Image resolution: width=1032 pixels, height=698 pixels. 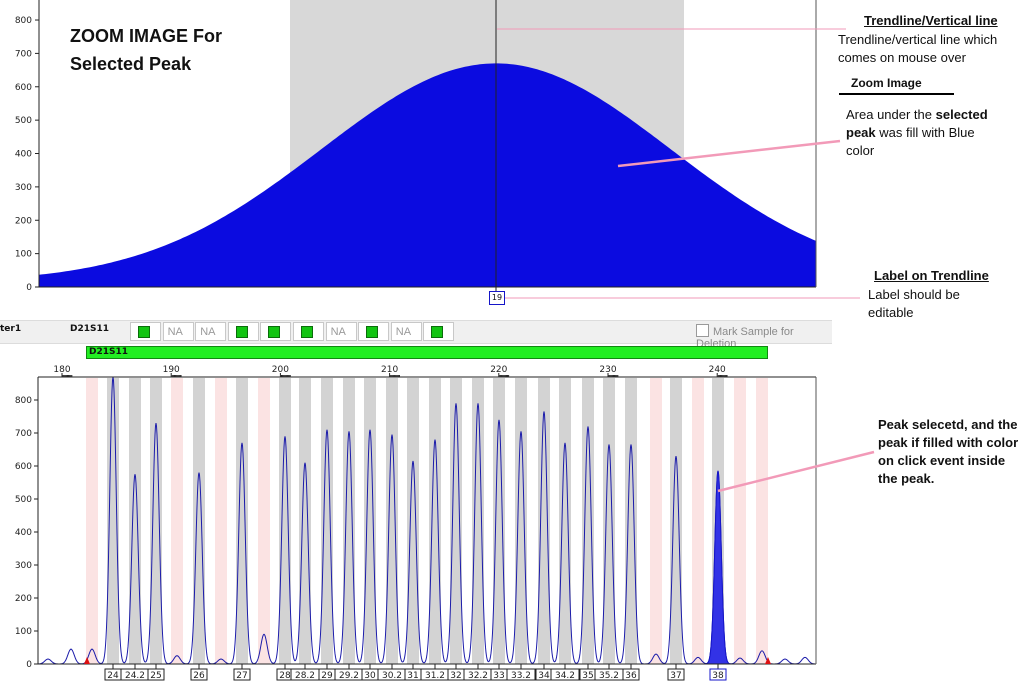 I want to click on allele-label-text: 37, so click(x=675, y=676).